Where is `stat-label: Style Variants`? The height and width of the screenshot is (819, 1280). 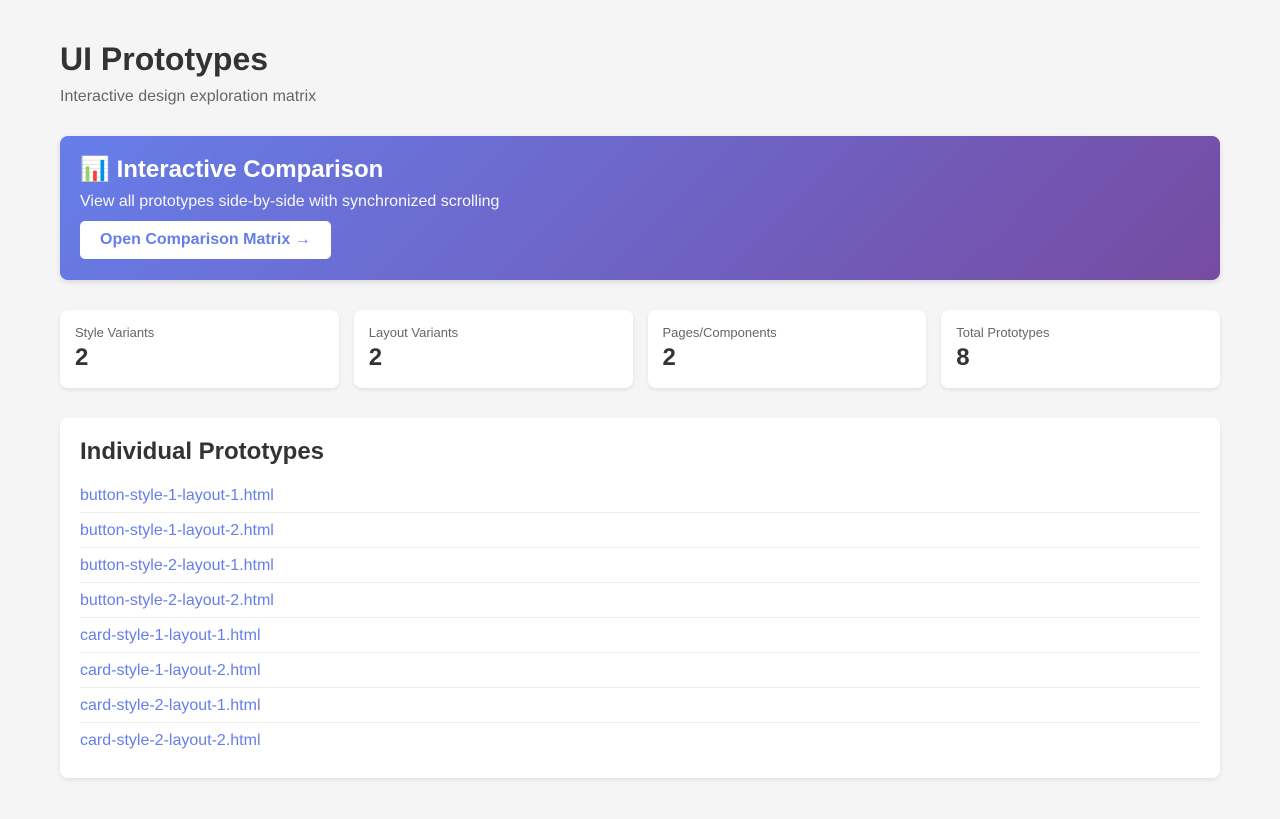 stat-label: Style Variants is located at coordinates (115, 332).